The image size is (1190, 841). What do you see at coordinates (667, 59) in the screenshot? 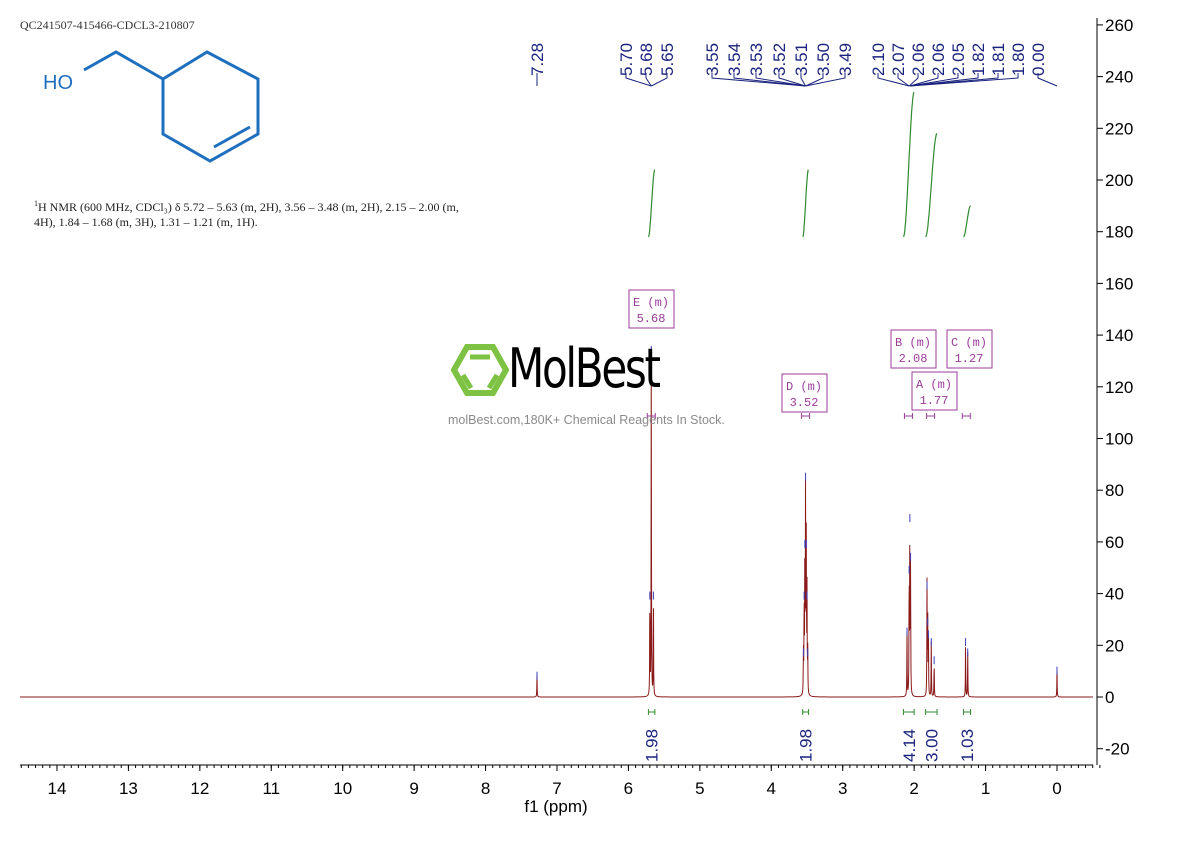
I see `peak-label: 5.65` at bounding box center [667, 59].